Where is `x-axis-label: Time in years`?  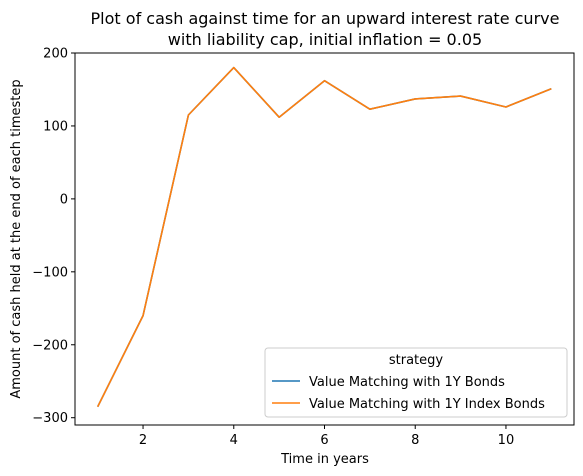 x-axis-label: Time in years is located at coordinates (324, 459).